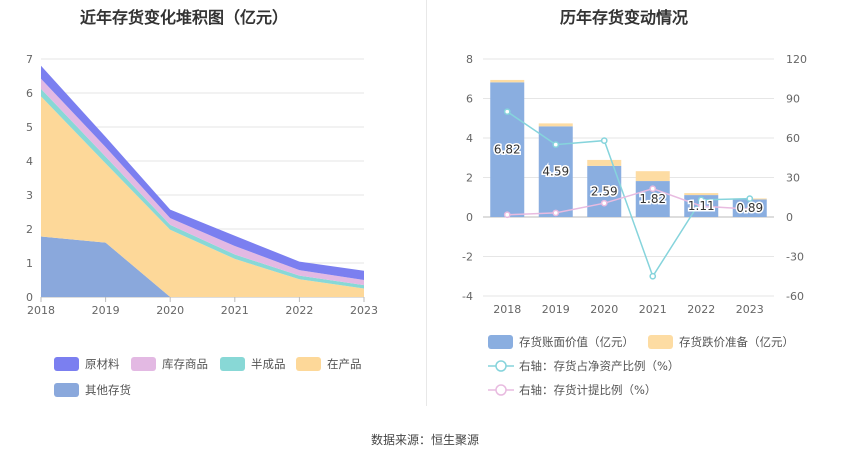 The width and height of the screenshot is (850, 459). I want to click on bar-book-value, so click(507, 150).